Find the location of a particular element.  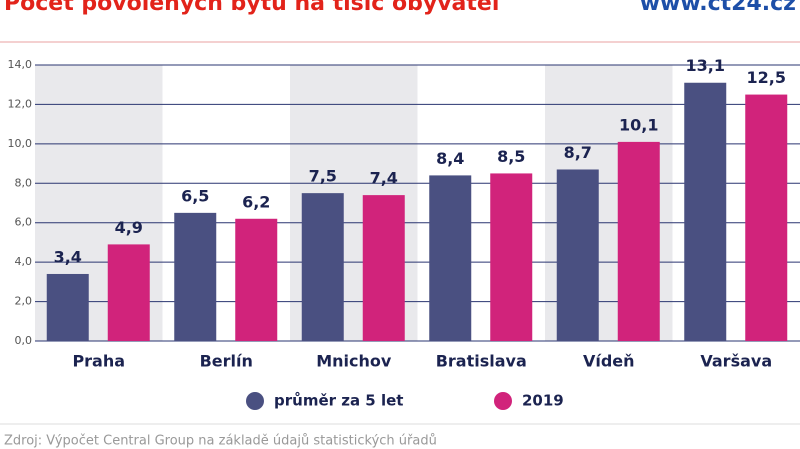

legend-label: 2019 is located at coordinates (543, 401).